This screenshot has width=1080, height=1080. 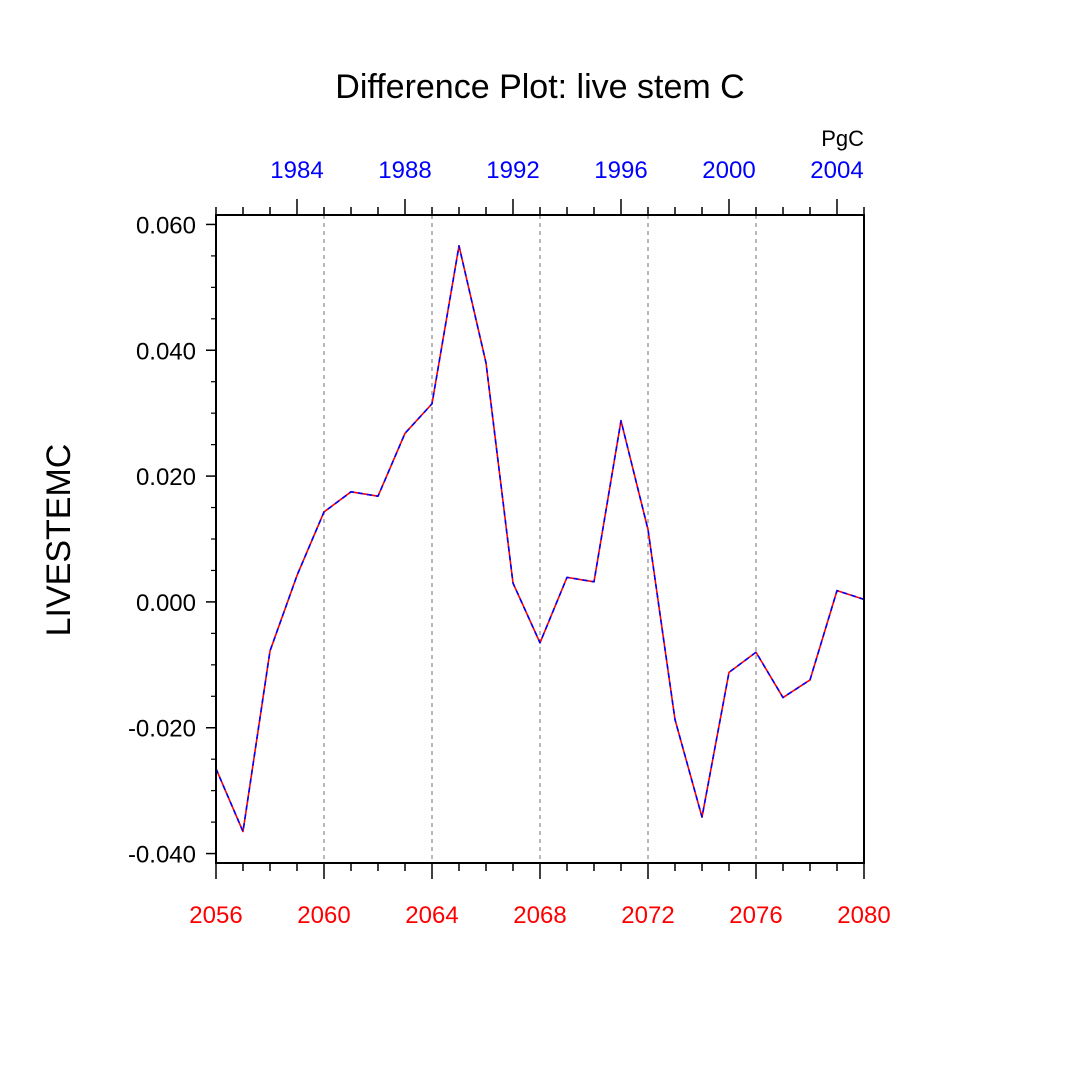 What do you see at coordinates (296, 170) in the screenshot?
I see `x-top-tick-label: 1984` at bounding box center [296, 170].